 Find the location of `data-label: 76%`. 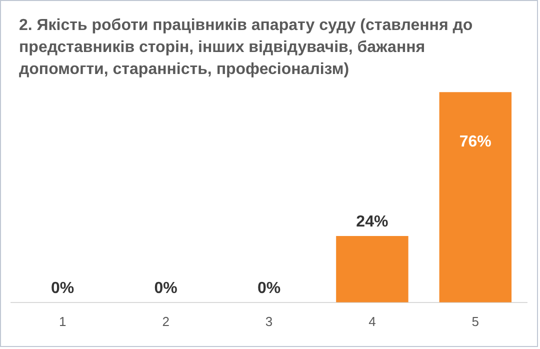

data-label: 76% is located at coordinates (475, 141).